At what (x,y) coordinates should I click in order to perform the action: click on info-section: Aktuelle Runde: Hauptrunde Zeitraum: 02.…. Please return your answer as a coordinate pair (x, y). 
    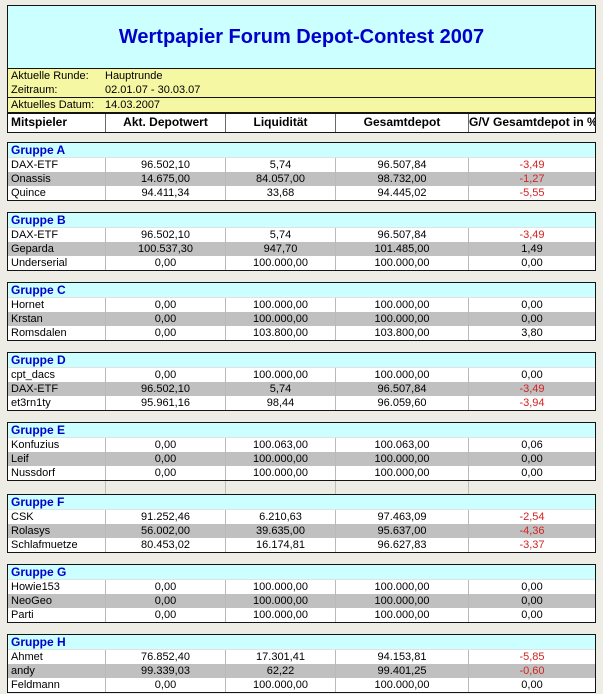
    Looking at the image, I should click on (301, 90).